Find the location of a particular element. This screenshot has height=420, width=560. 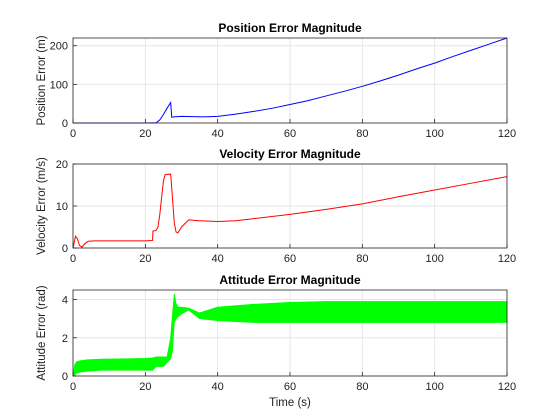

y-axis-label: Attitude Error (rad) is located at coordinates (42, 332).